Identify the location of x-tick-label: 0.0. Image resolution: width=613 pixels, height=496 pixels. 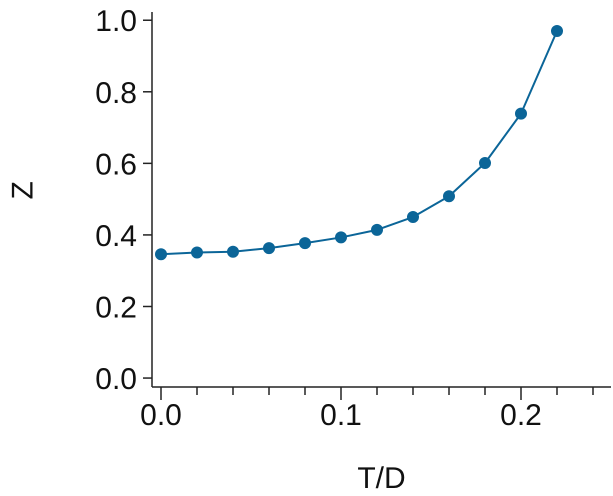
(161, 415).